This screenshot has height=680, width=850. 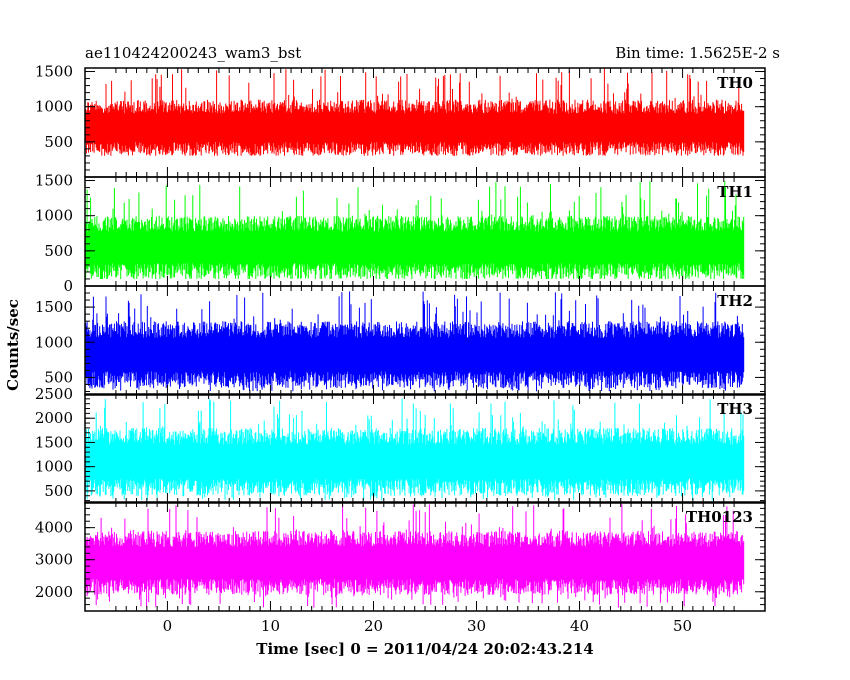 I want to click on panel-label: TH2, so click(x=735, y=301).